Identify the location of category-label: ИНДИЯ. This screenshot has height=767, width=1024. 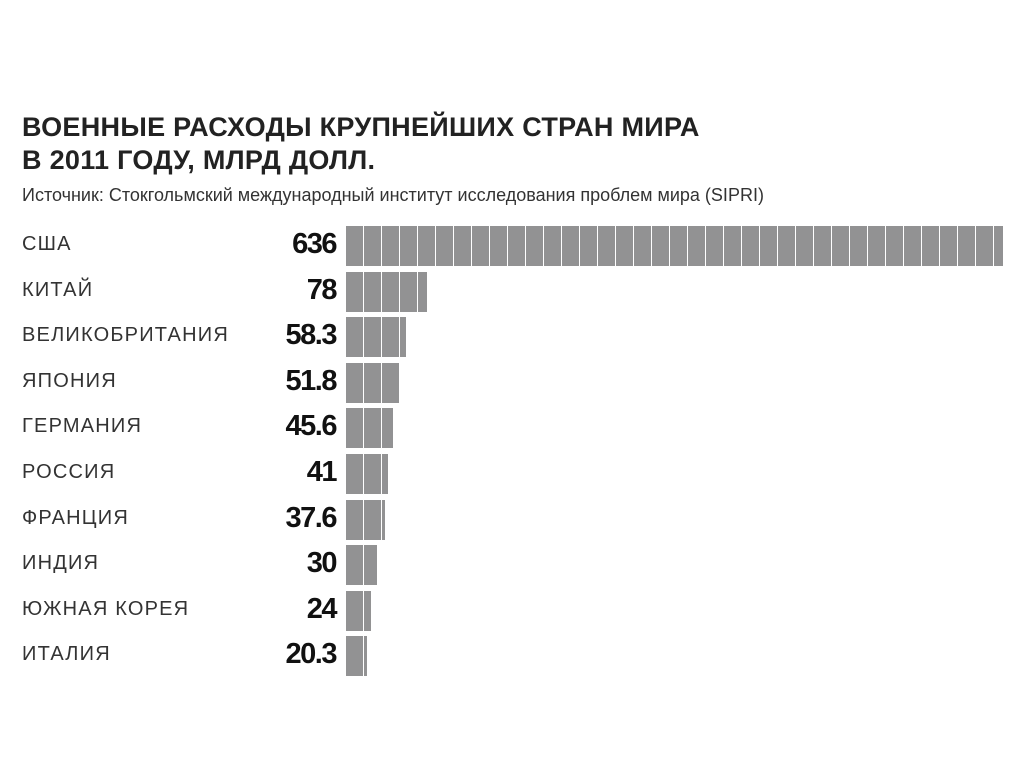
(61, 563).